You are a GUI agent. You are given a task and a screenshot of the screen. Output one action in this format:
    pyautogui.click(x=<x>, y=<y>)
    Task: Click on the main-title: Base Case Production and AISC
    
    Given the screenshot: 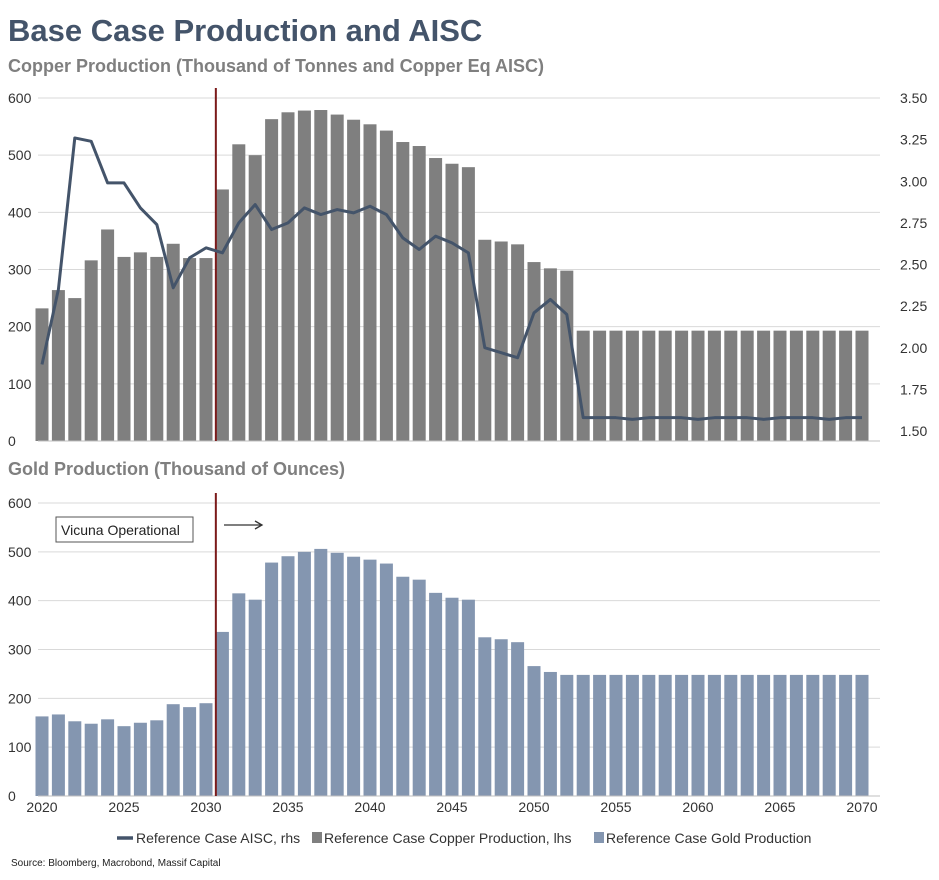 What is the action you would take?
    pyautogui.click(x=245, y=30)
    